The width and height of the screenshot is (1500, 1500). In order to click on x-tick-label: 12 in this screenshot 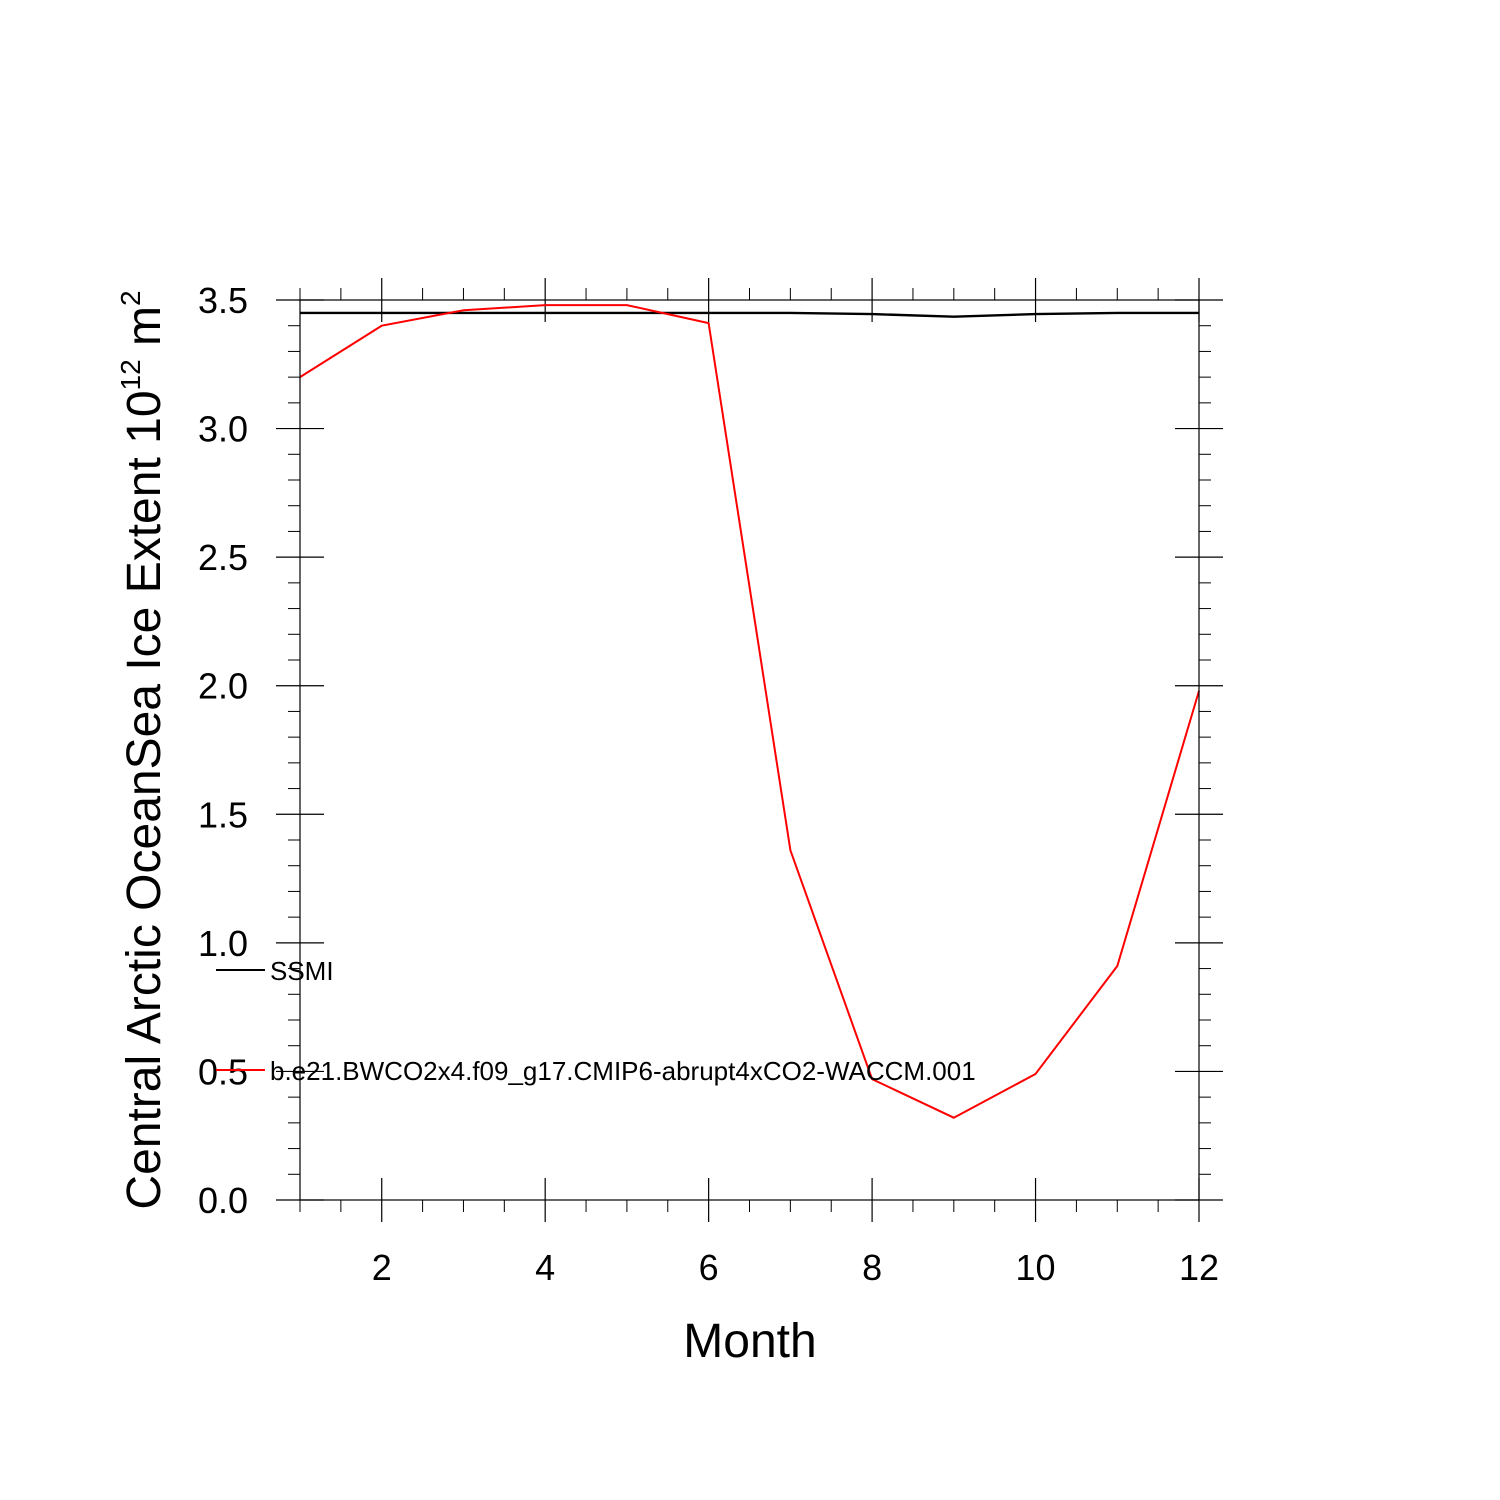, I will do `click(1199, 1267)`.